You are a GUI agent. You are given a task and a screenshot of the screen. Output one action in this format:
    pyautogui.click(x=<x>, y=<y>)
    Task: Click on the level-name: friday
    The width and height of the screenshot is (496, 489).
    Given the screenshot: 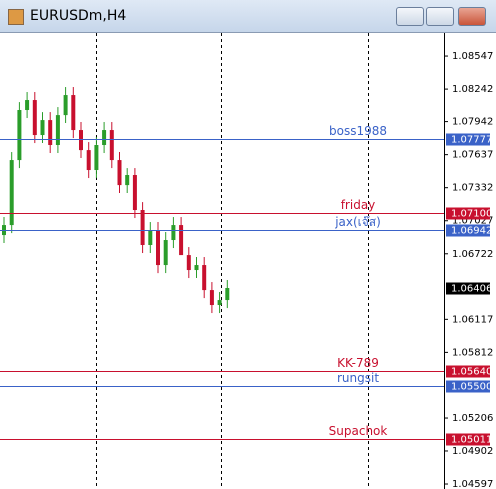 What is the action you would take?
    pyautogui.click(x=358, y=205)
    